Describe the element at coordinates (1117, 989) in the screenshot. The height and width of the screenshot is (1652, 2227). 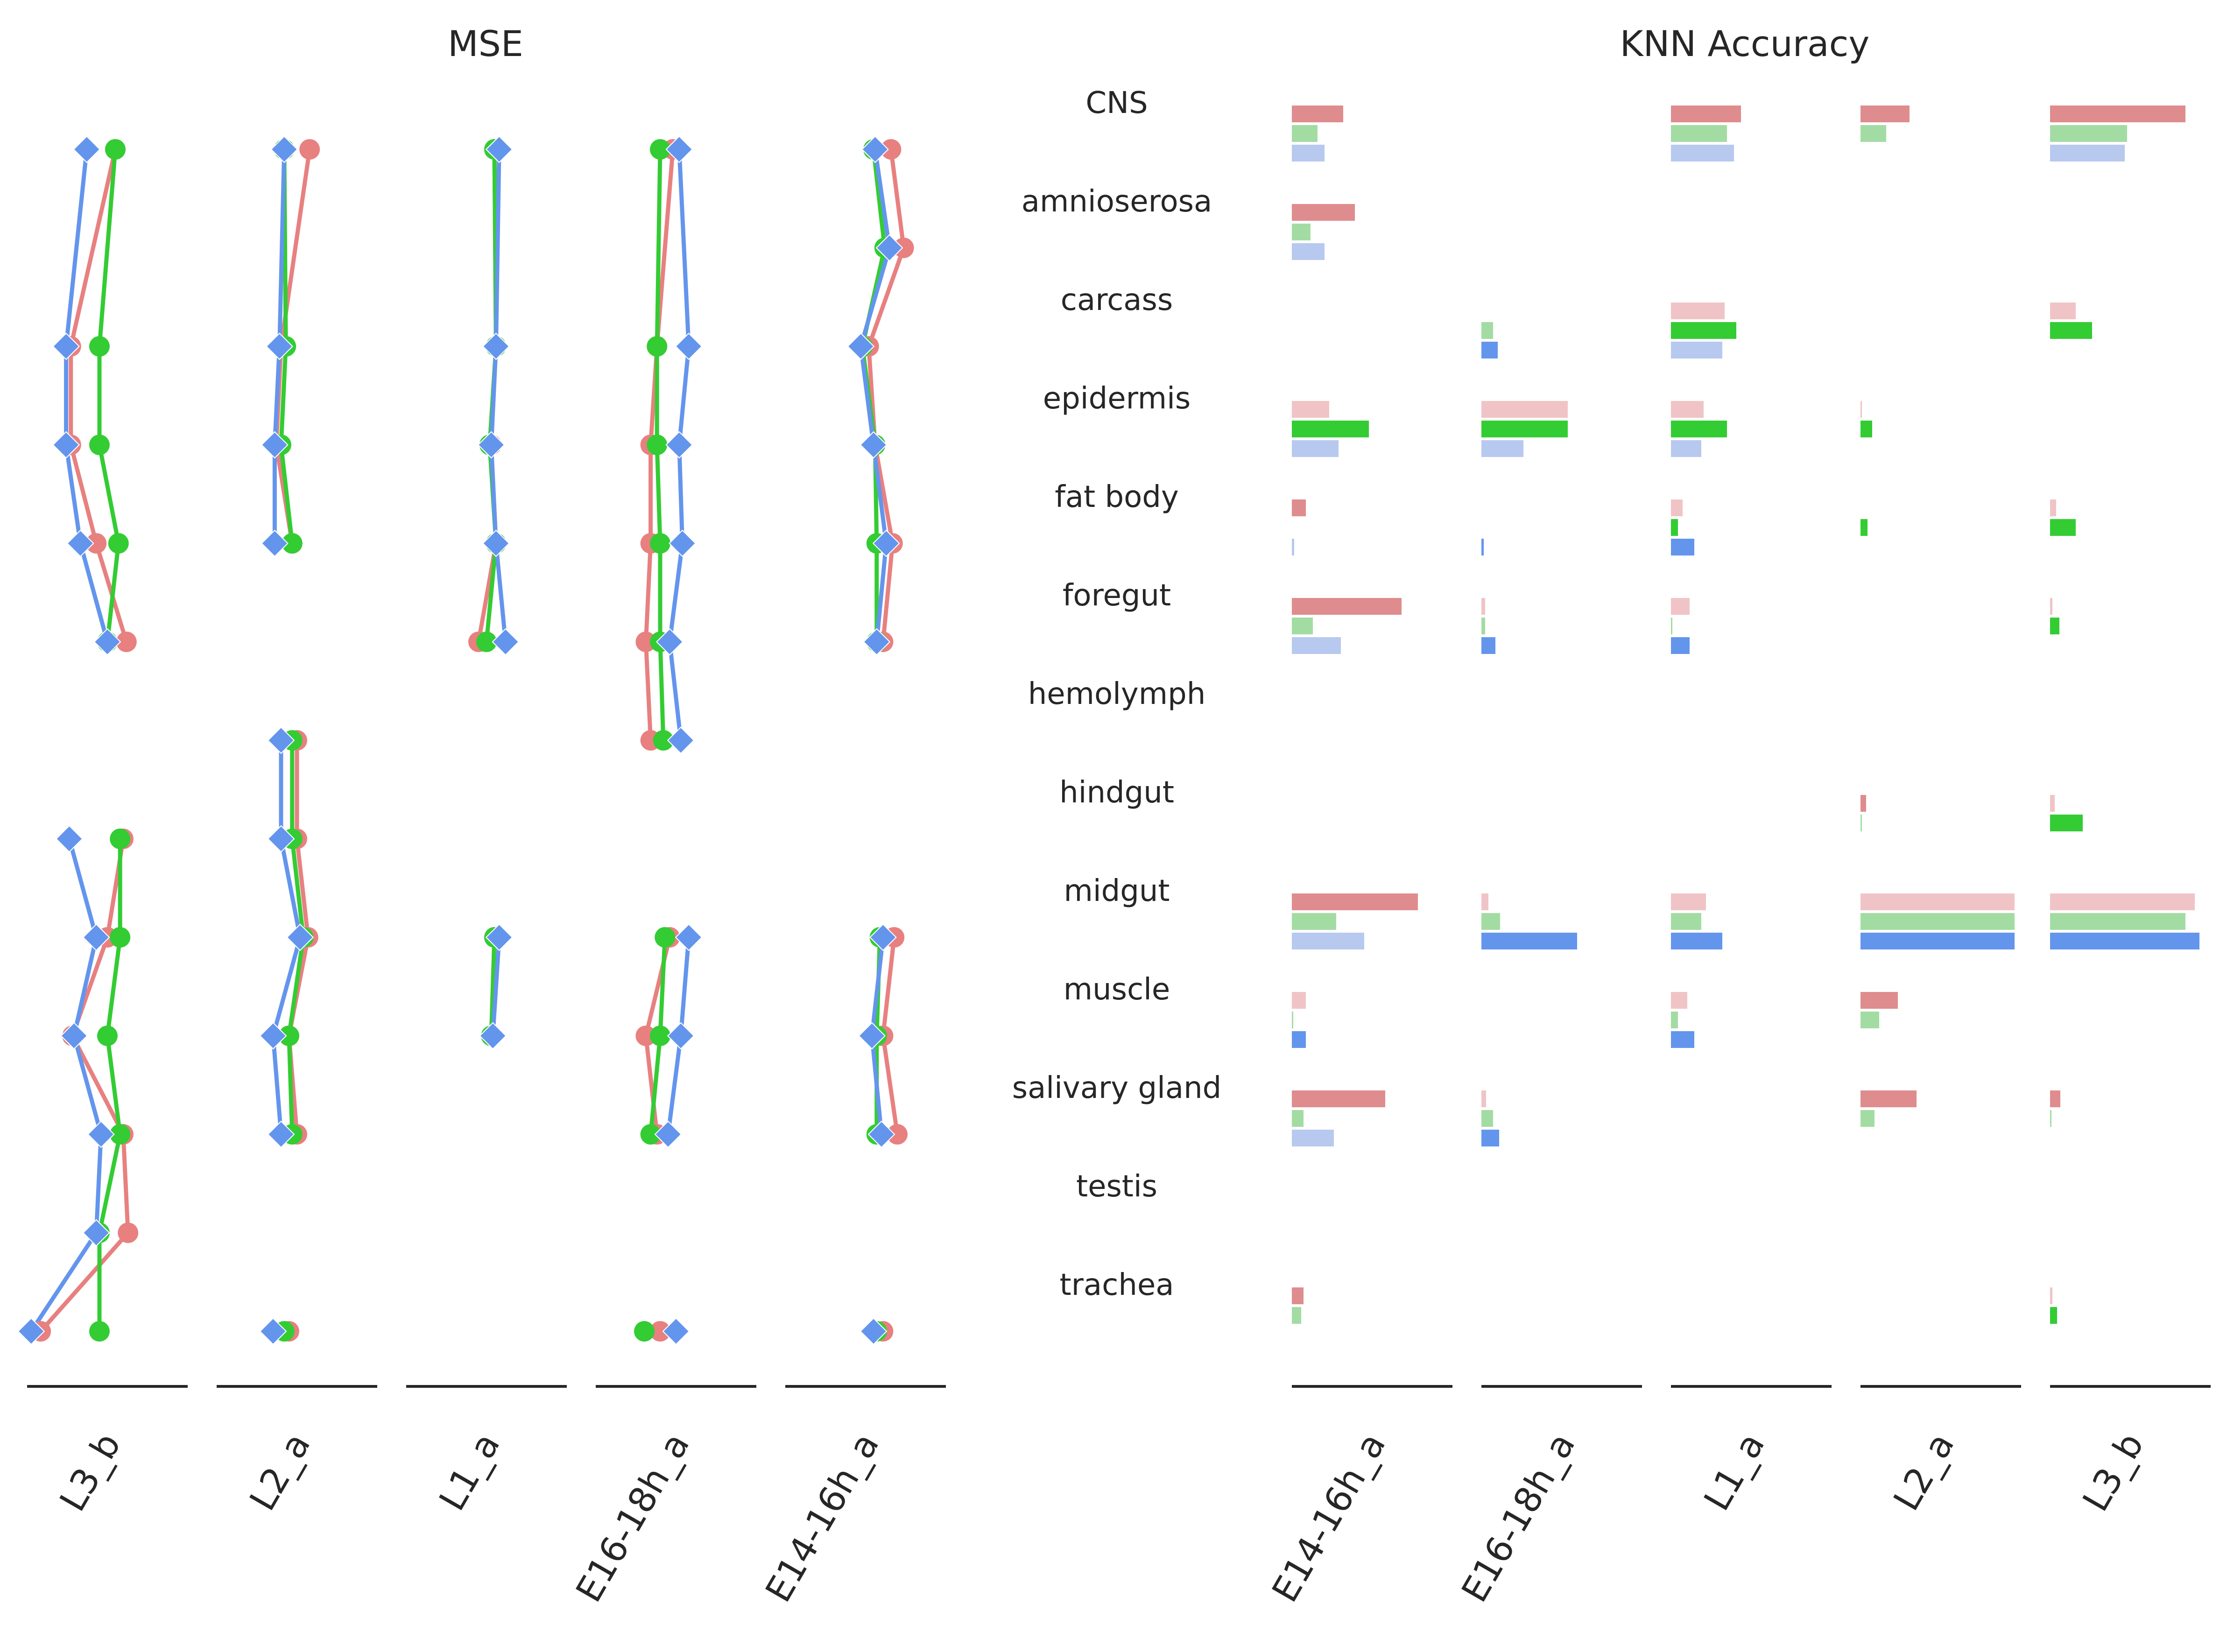
I see `tissue-label: muscle` at that location.